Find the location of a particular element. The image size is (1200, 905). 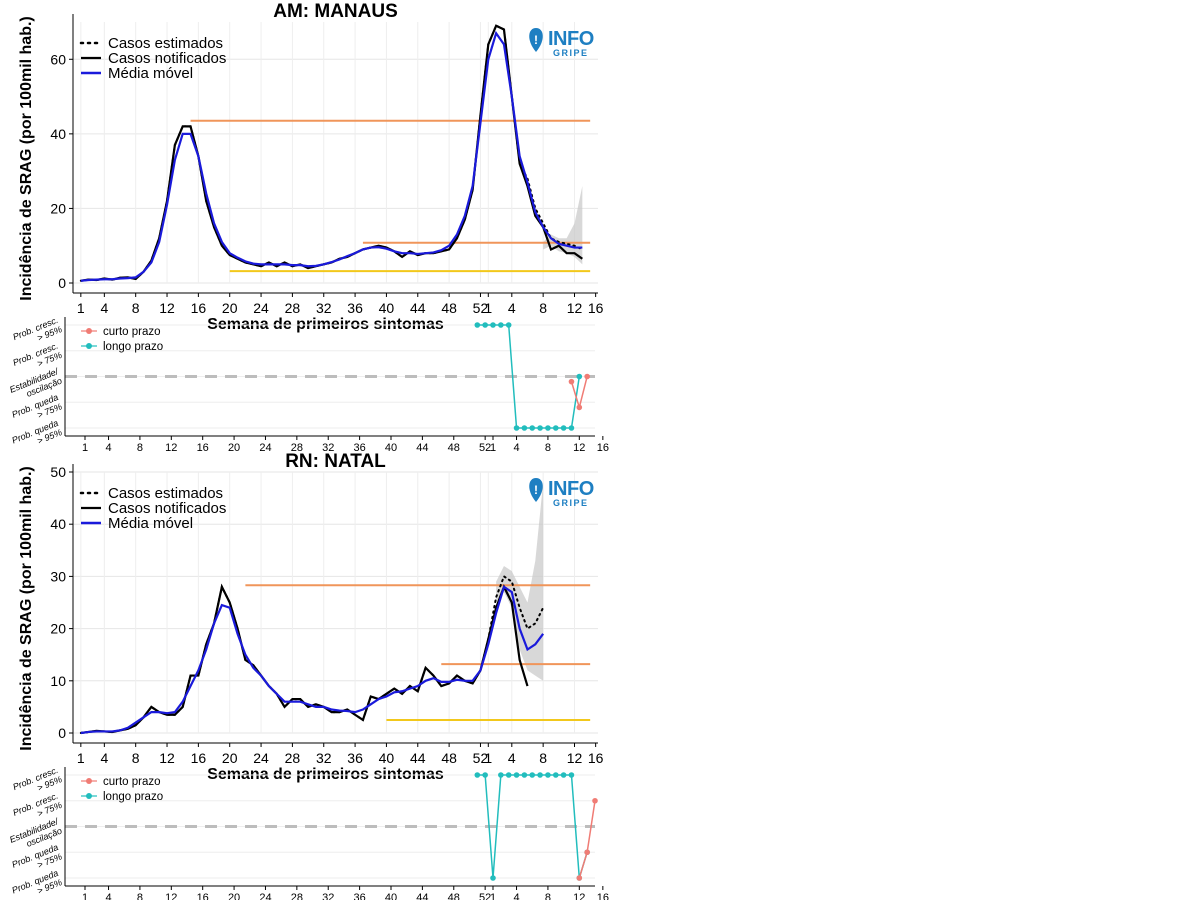

logo-text-gripe: GRIPE is located at coordinates (571, 503).